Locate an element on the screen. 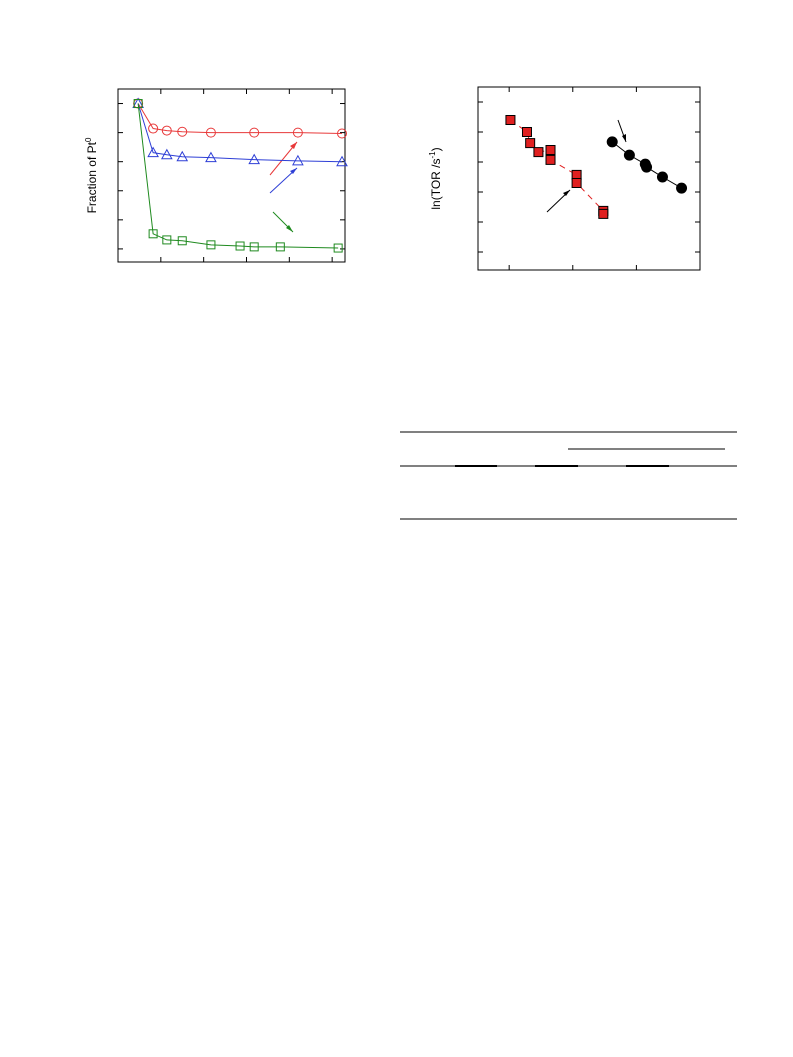  superscript: 0 is located at coordinates (88, 139).